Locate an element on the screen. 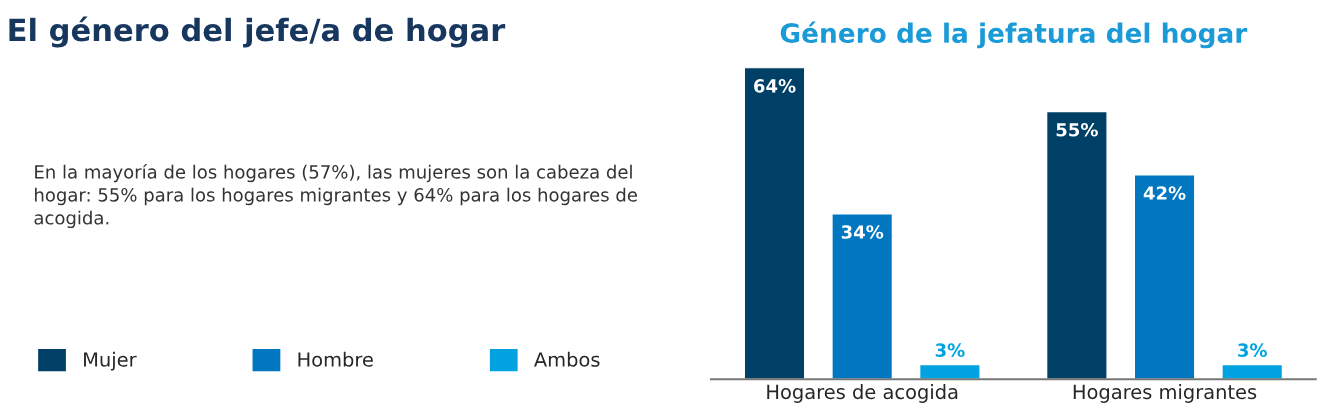 The image size is (1329, 410). legend-label: Mujer is located at coordinates (110, 361).